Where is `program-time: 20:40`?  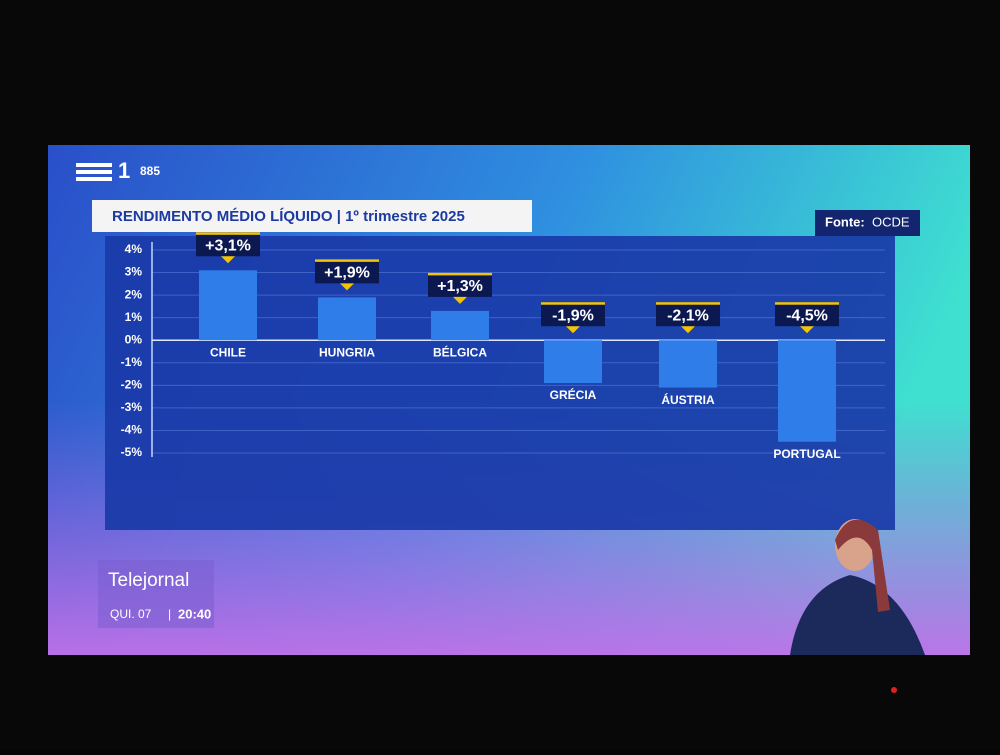 program-time: 20:40 is located at coordinates (194, 613).